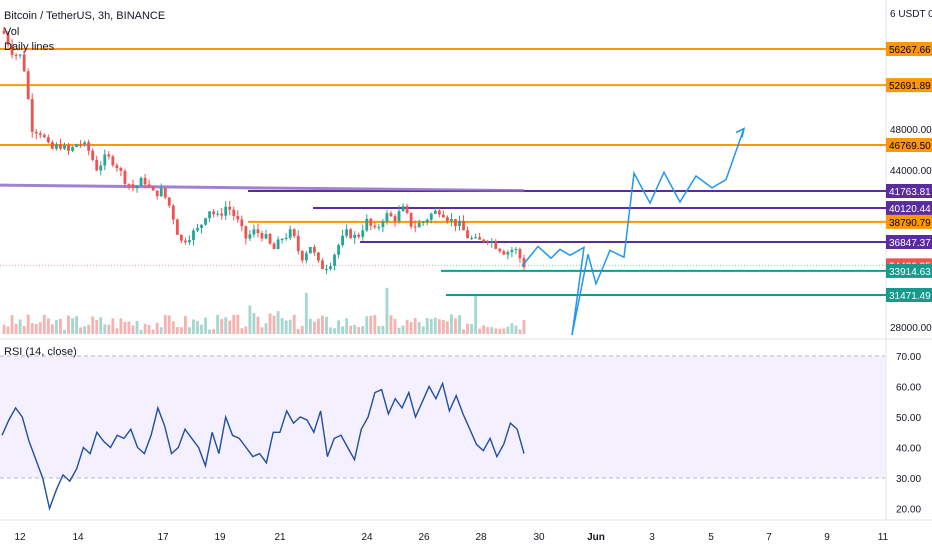 The image size is (932, 555). What do you see at coordinates (911, 14) in the screenshot?
I see `currency-label: 6 USDT 0` at bounding box center [911, 14].